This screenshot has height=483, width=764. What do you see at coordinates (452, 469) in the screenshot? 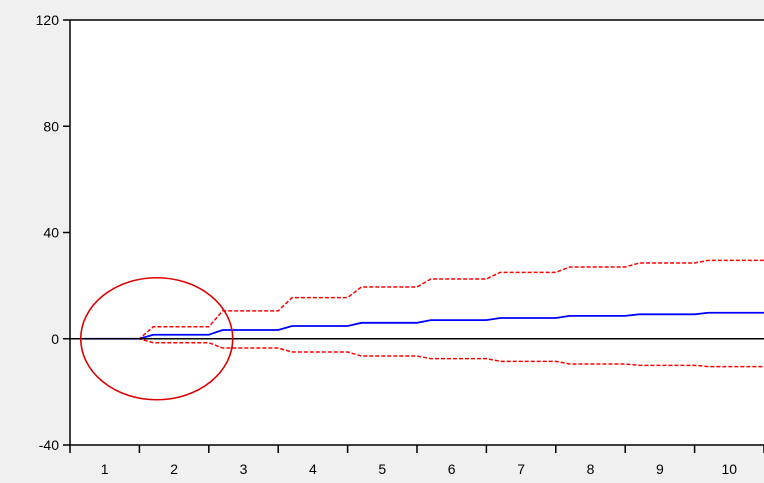
I see `x-tick-label: 6` at bounding box center [452, 469].